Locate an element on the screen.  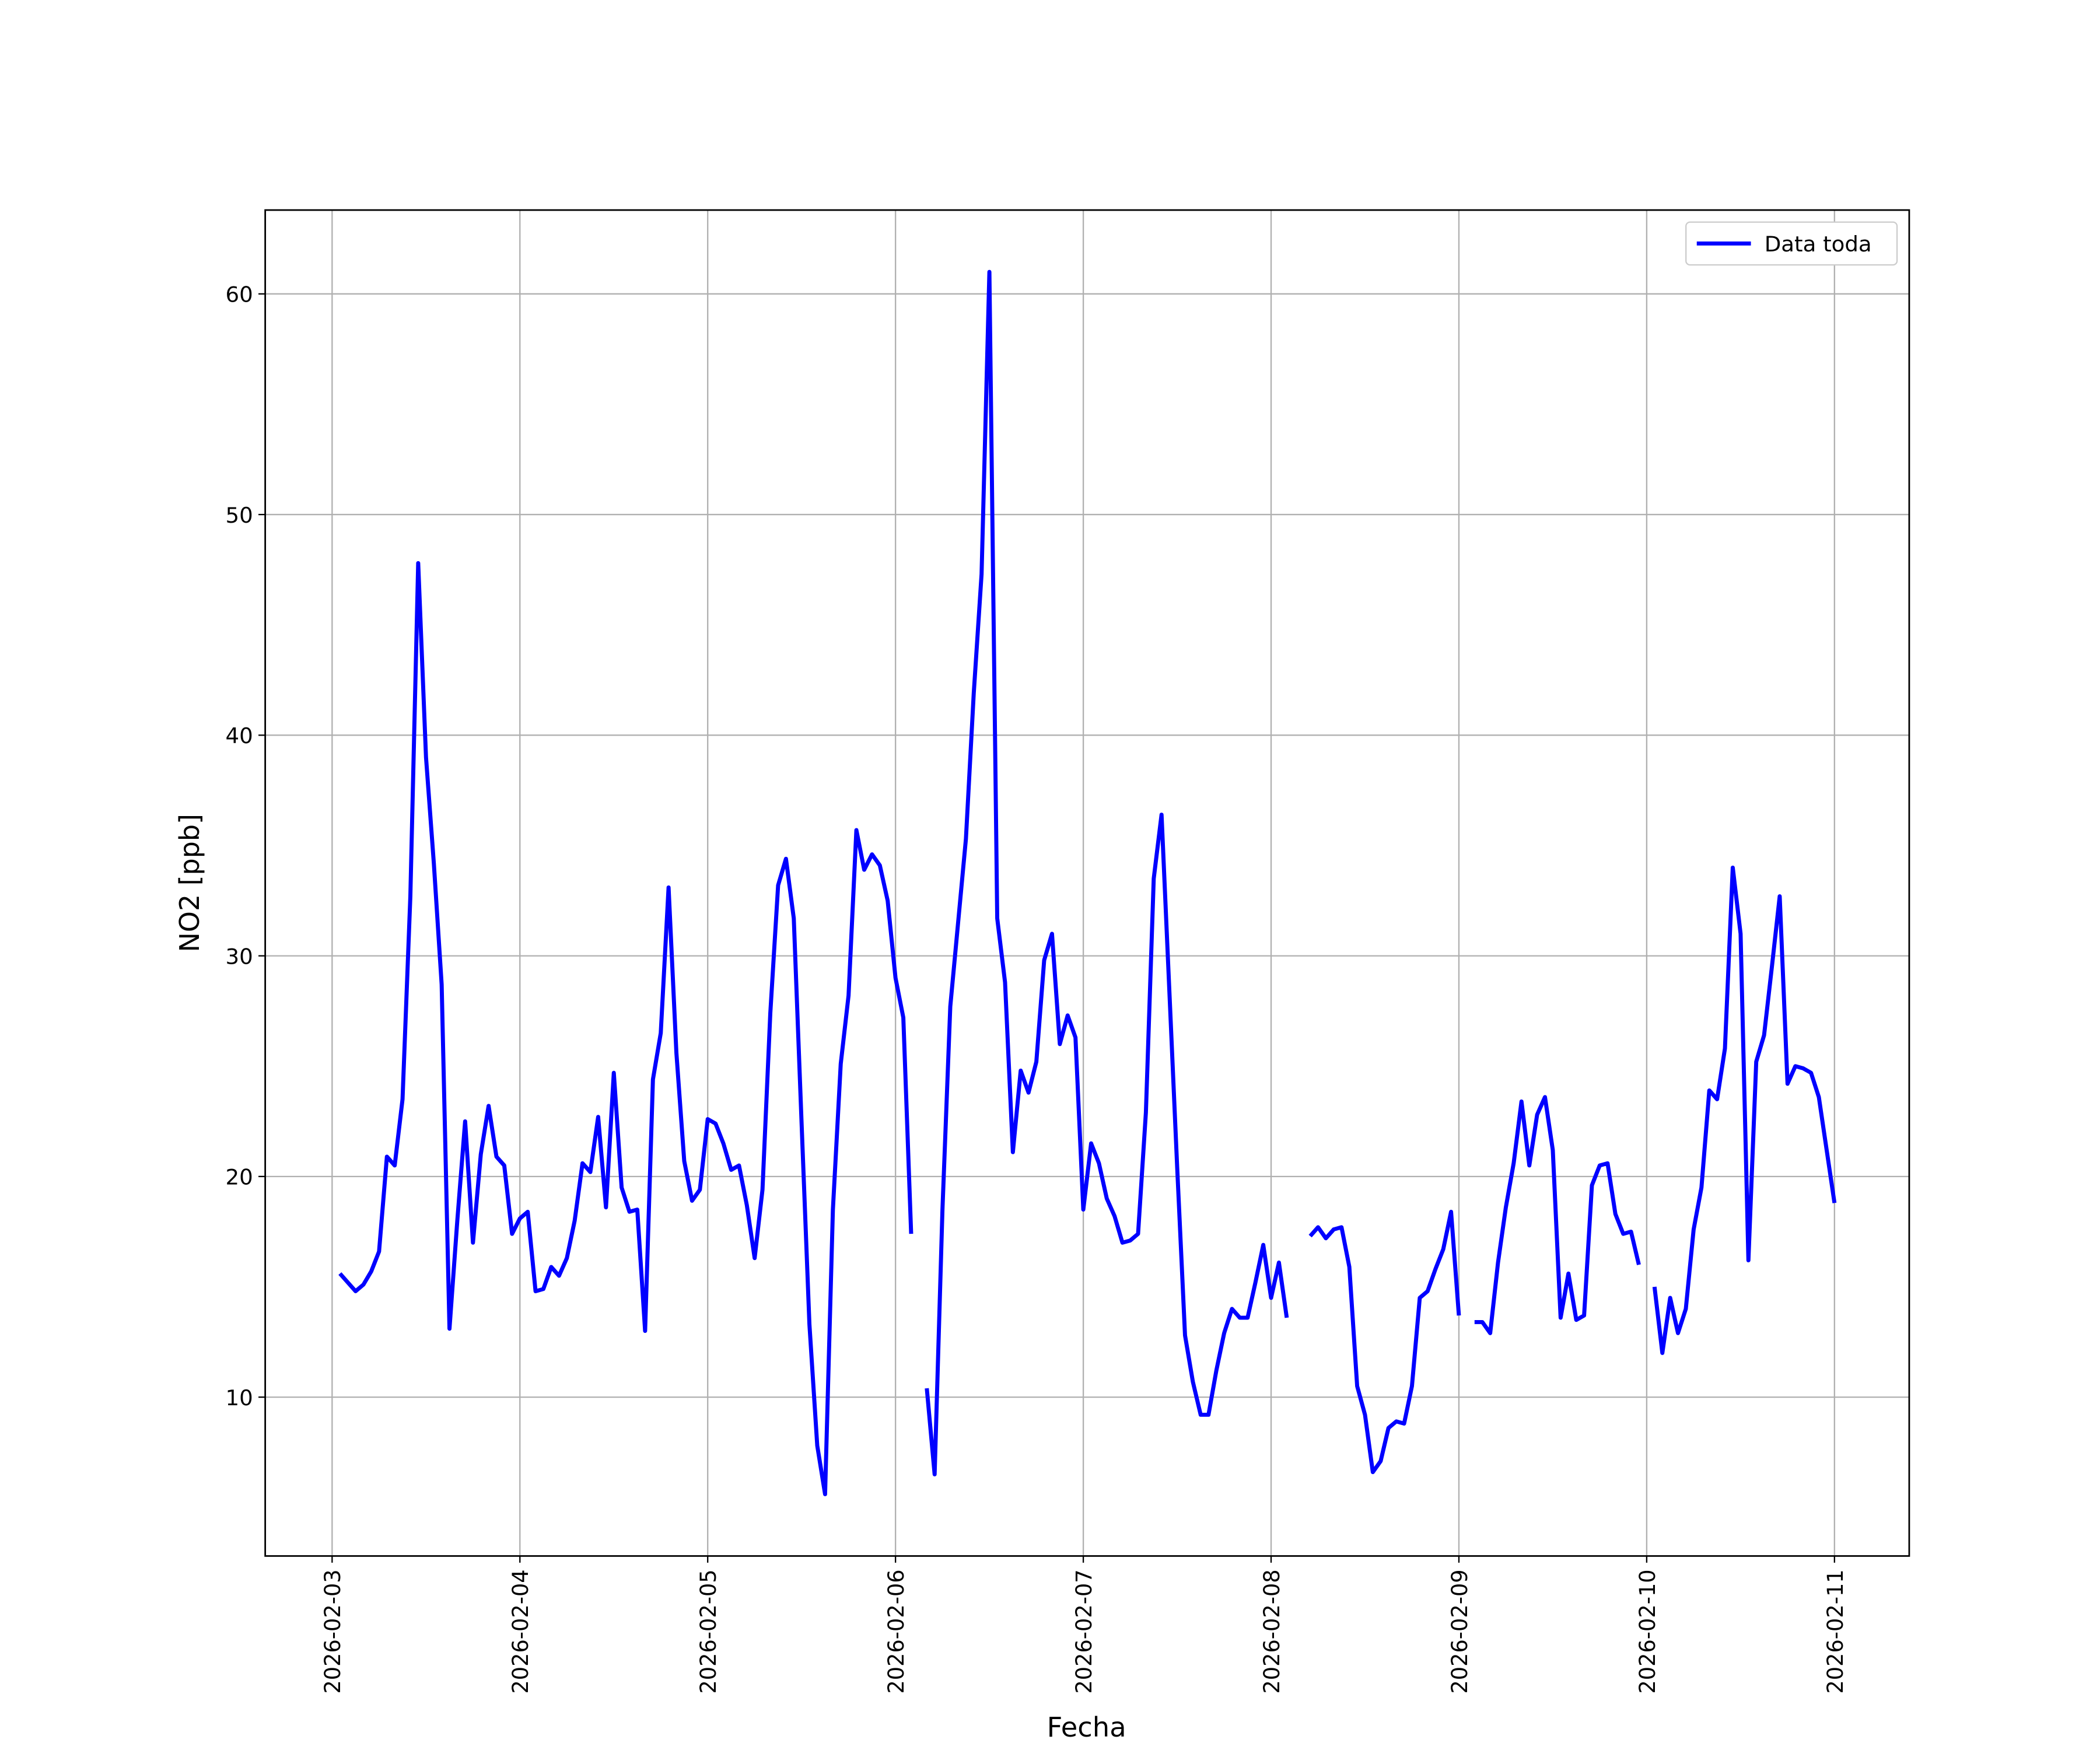
legend-label: Data toda is located at coordinates (1818, 244).